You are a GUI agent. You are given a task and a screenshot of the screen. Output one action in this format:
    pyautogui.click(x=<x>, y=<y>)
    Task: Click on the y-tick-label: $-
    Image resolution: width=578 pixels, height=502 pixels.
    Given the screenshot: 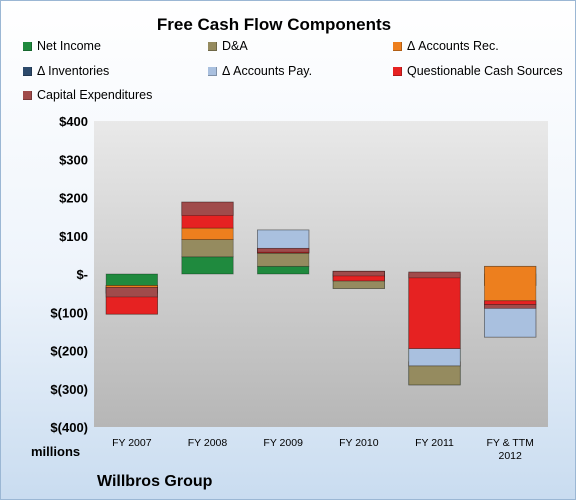 What is the action you would take?
    pyautogui.click(x=82, y=274)
    